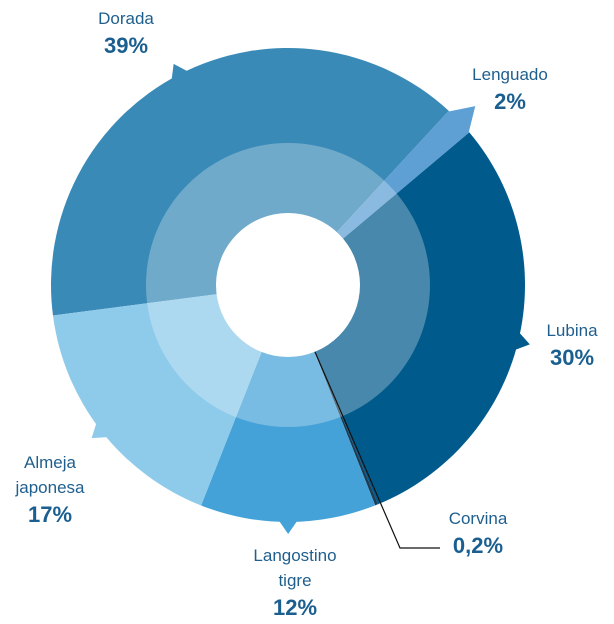 The image size is (614, 624). I want to click on value-label: 39%, so click(126, 45).